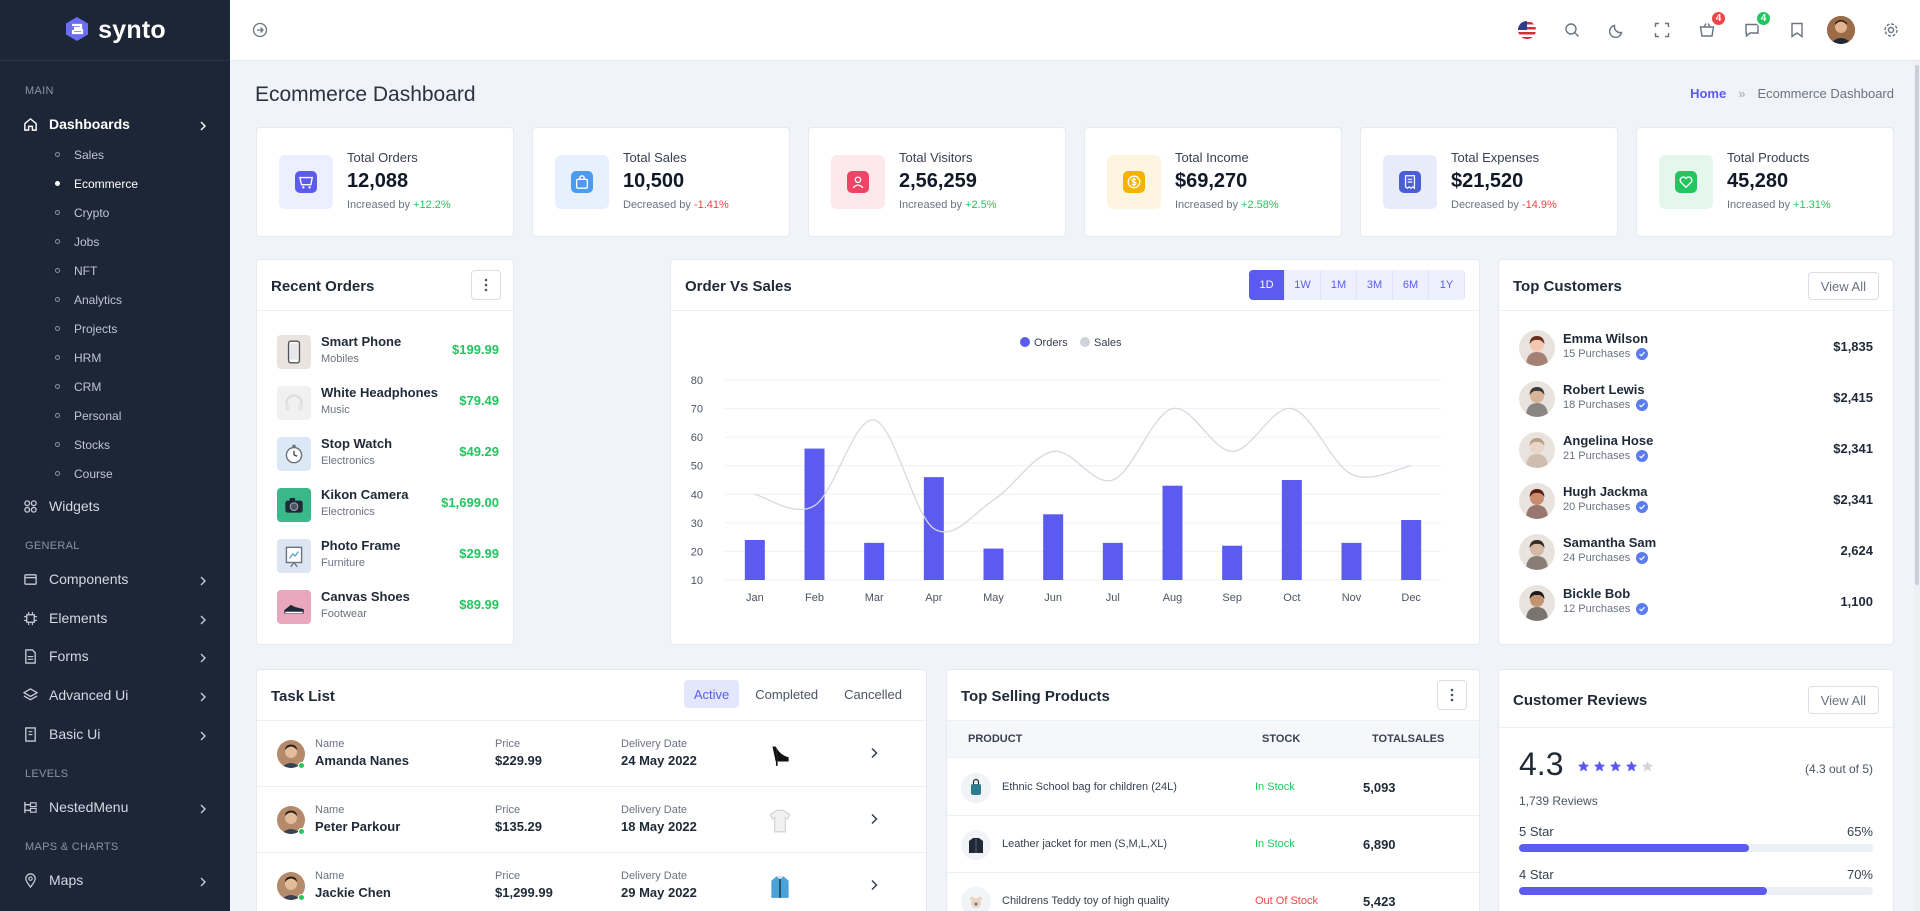  Describe the element at coordinates (1797, 30) in the screenshot. I see `bookmark-icon` at that location.